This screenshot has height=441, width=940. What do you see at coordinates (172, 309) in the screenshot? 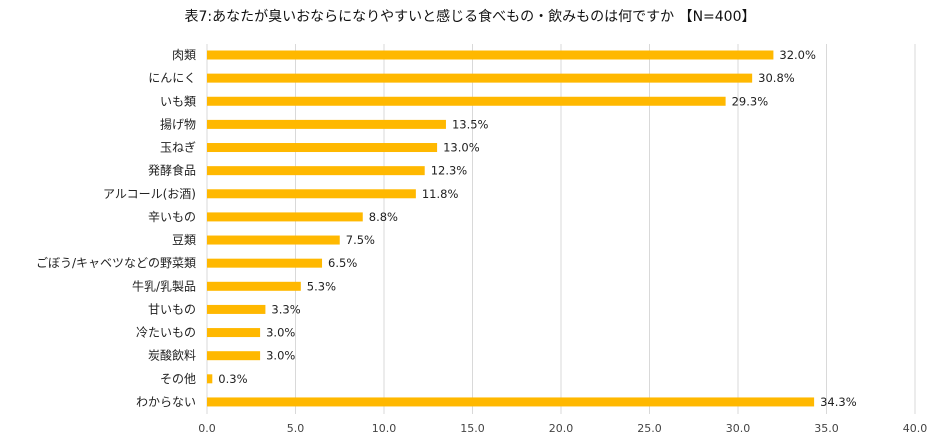
I see `category-label: 甘いもの` at bounding box center [172, 309].